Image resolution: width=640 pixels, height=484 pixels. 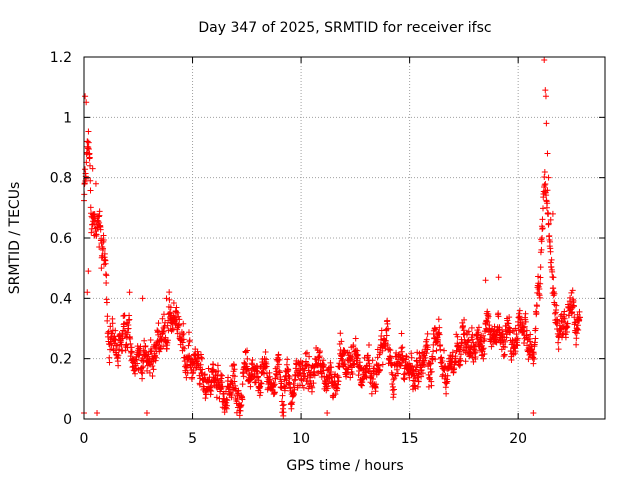 What do you see at coordinates (67, 118) in the screenshot?
I see `y-tick-label: 1` at bounding box center [67, 118].